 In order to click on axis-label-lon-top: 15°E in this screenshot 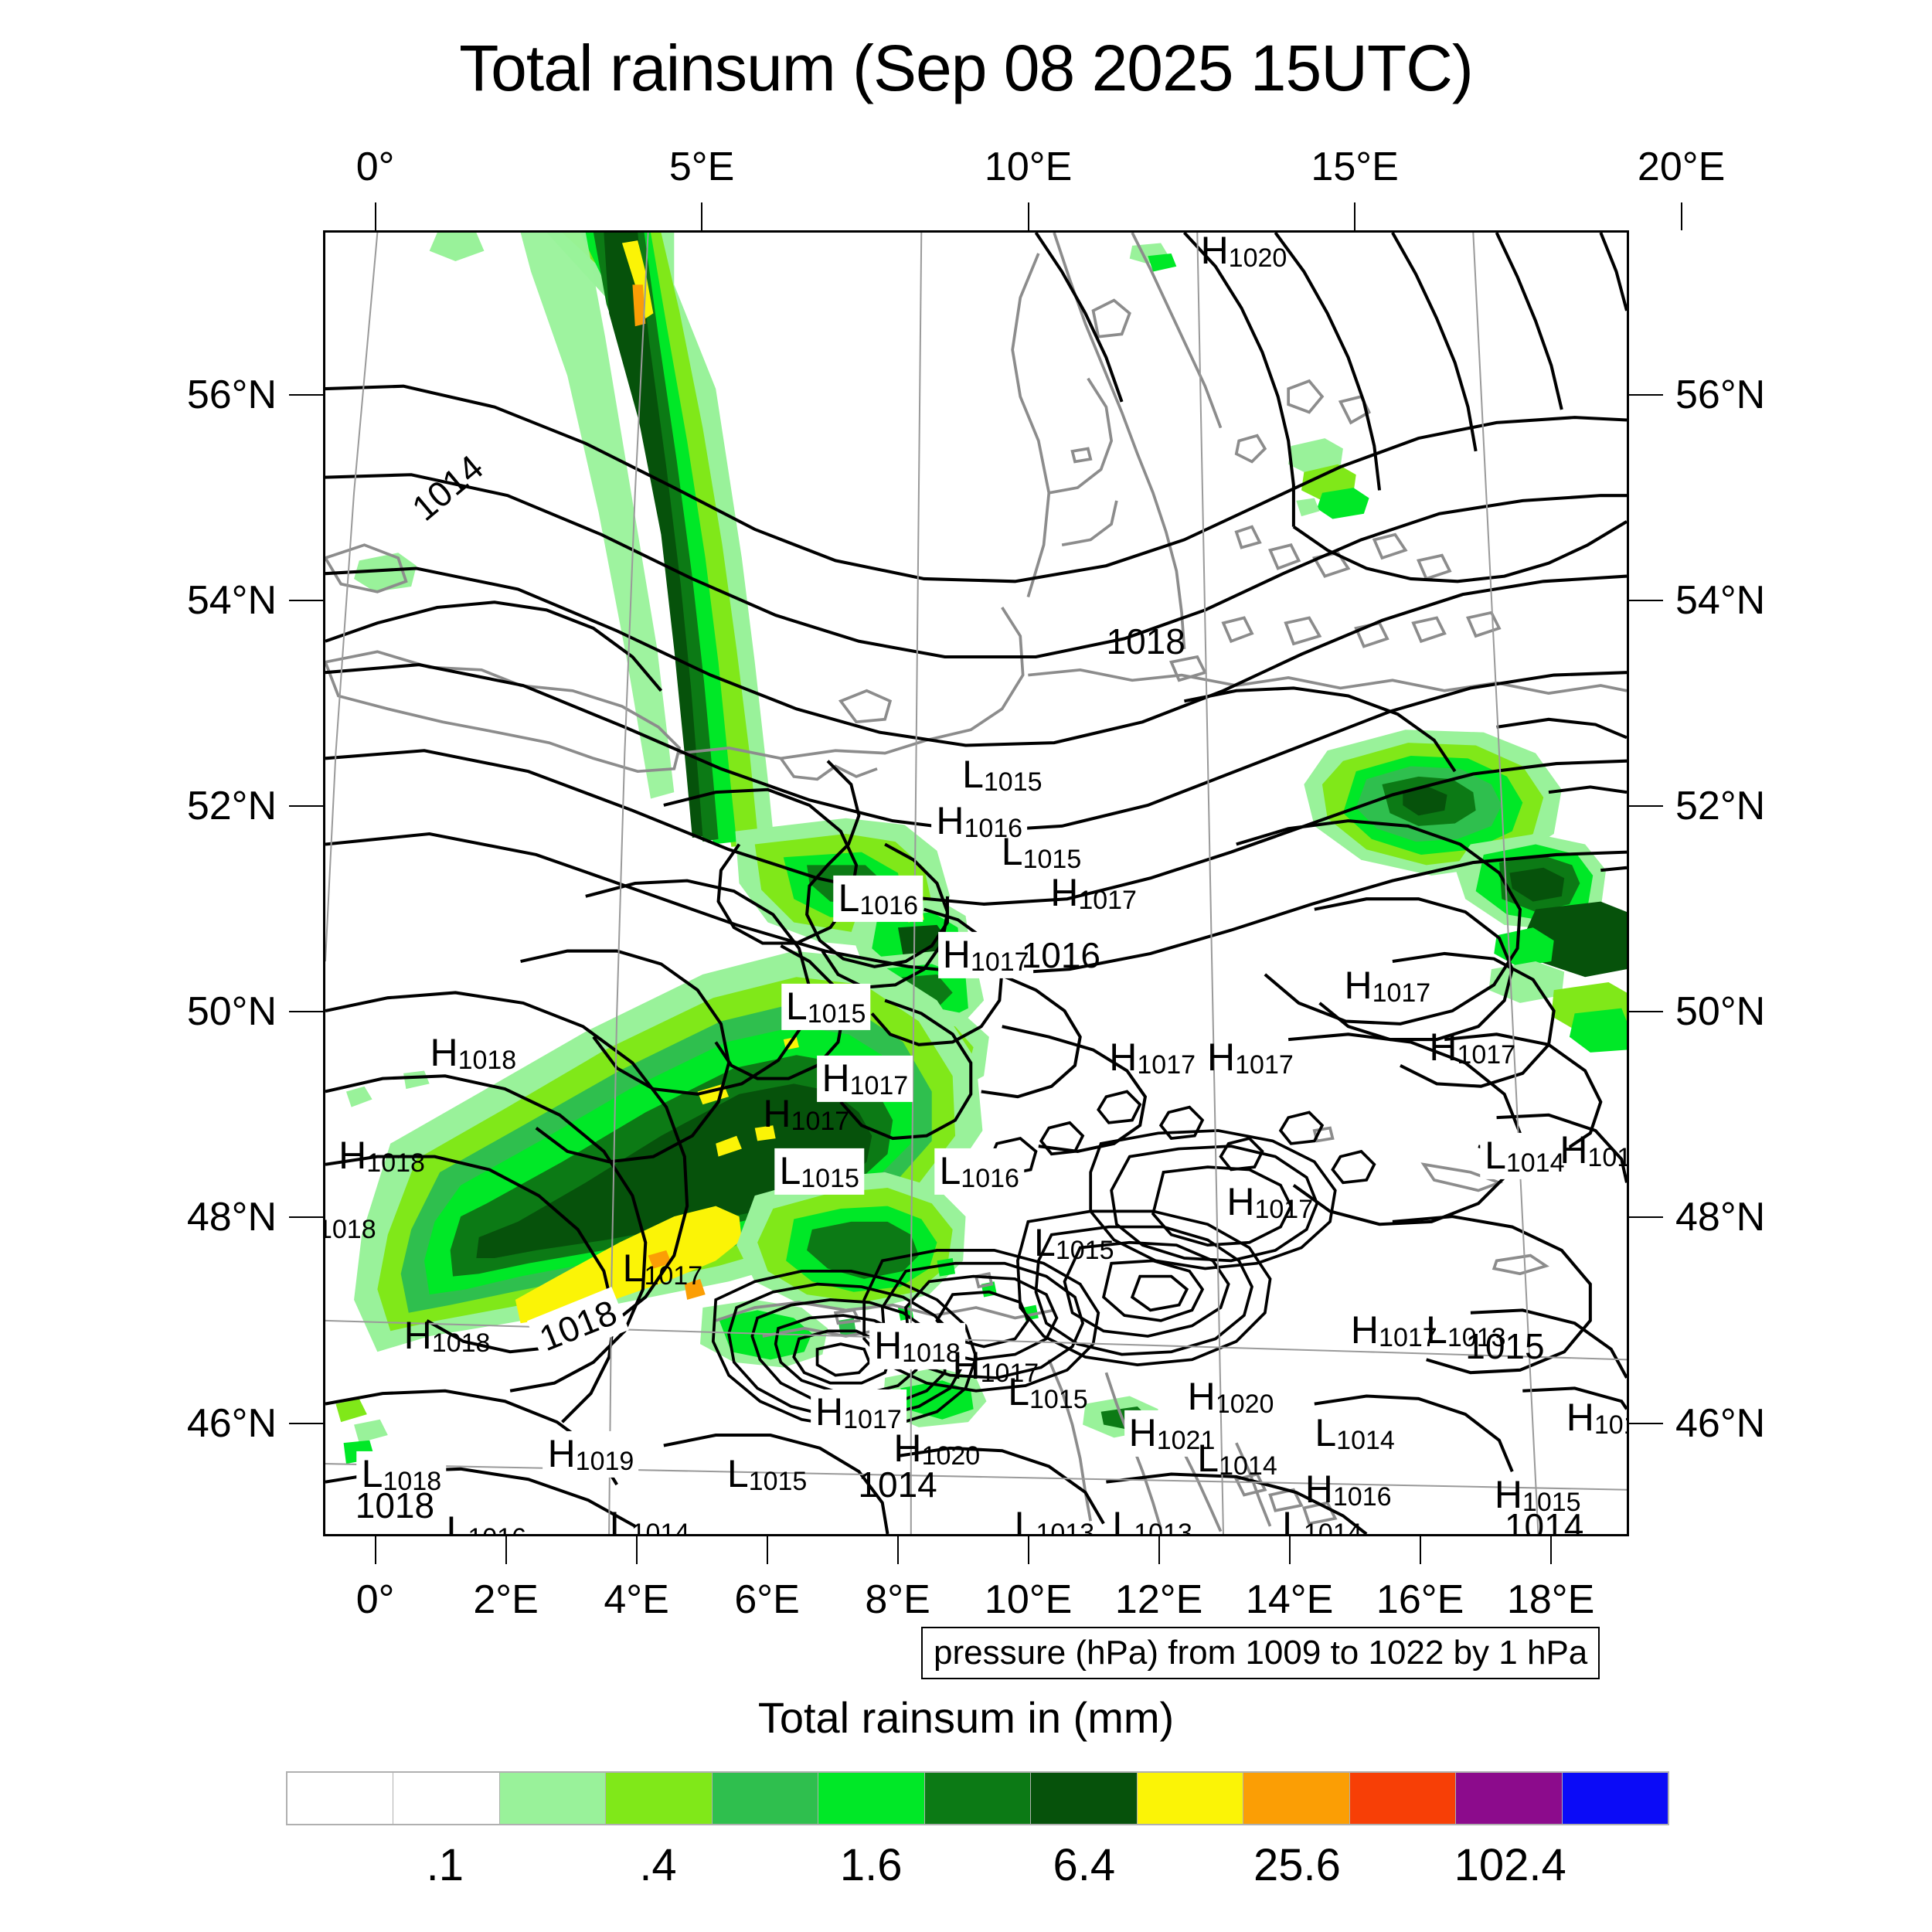, I will do `click(1355, 167)`.